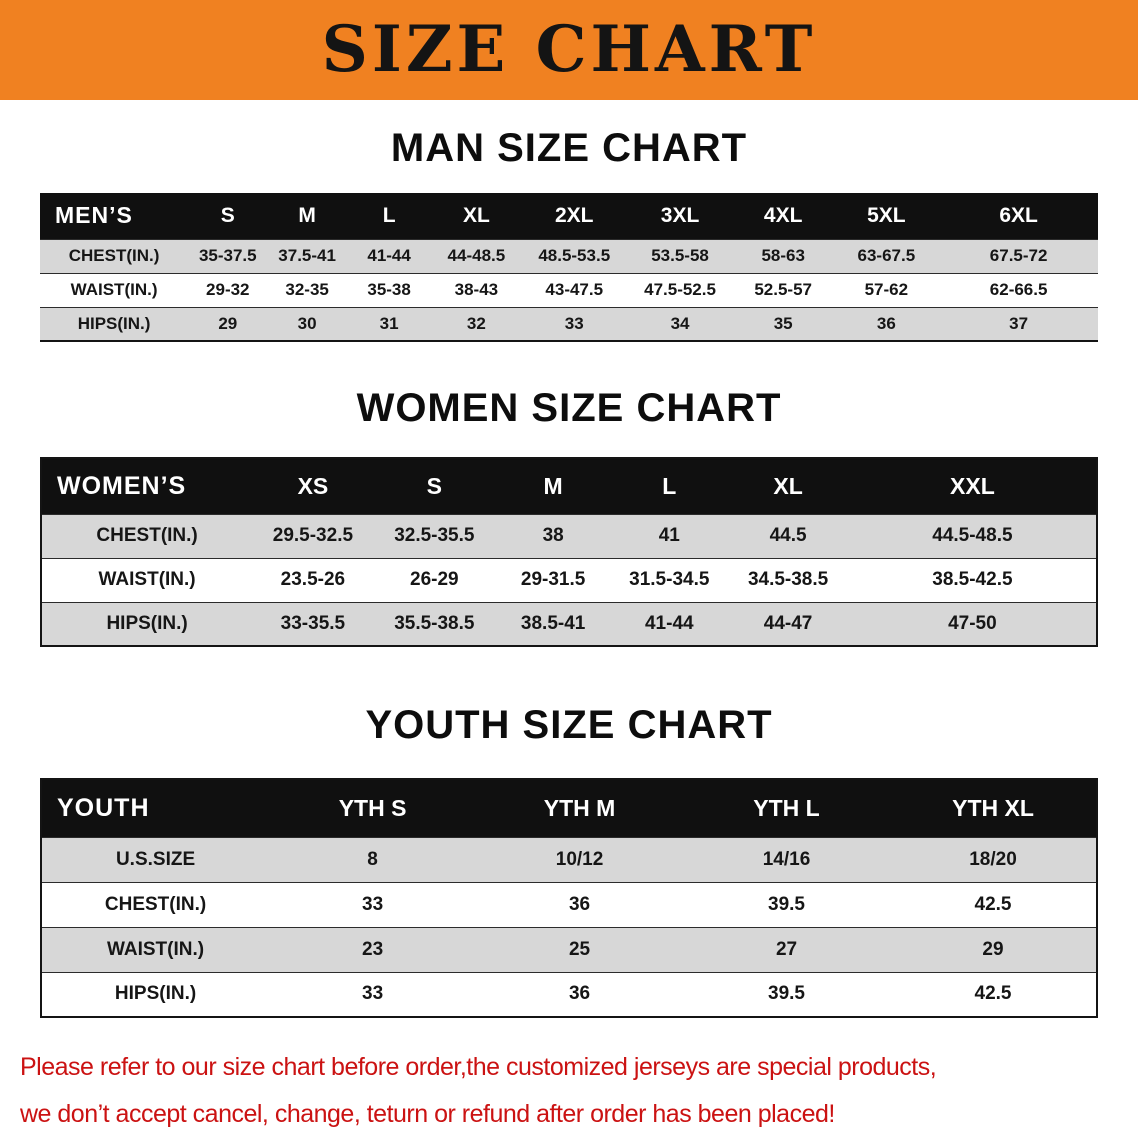  What do you see at coordinates (886, 289) in the screenshot?
I see `table-cell: 57-62` at bounding box center [886, 289].